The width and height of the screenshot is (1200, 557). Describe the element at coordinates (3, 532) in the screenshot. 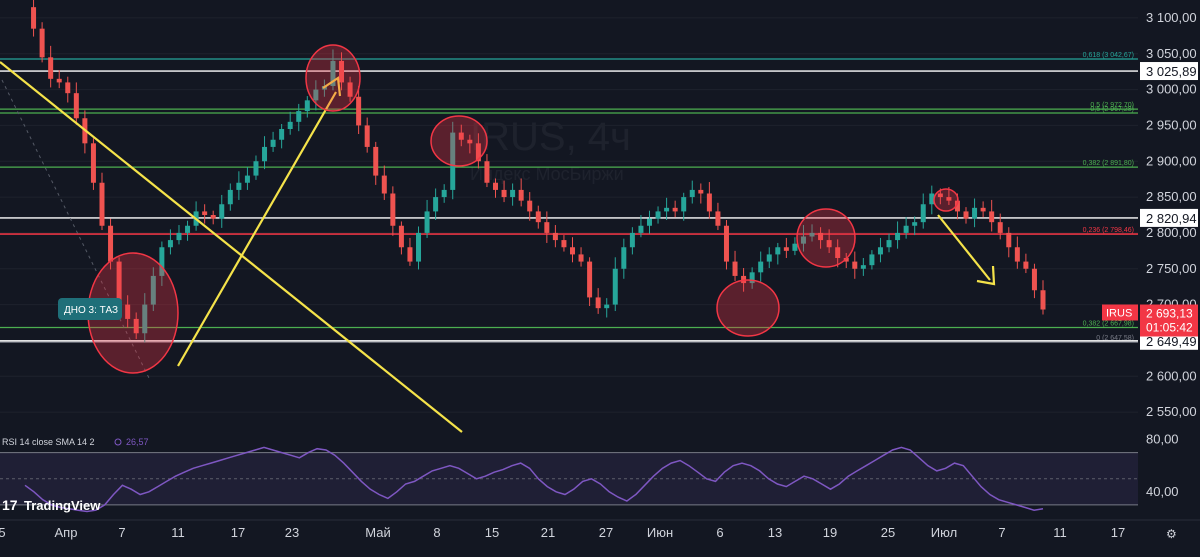

I see `time-tick-label: 5` at that location.